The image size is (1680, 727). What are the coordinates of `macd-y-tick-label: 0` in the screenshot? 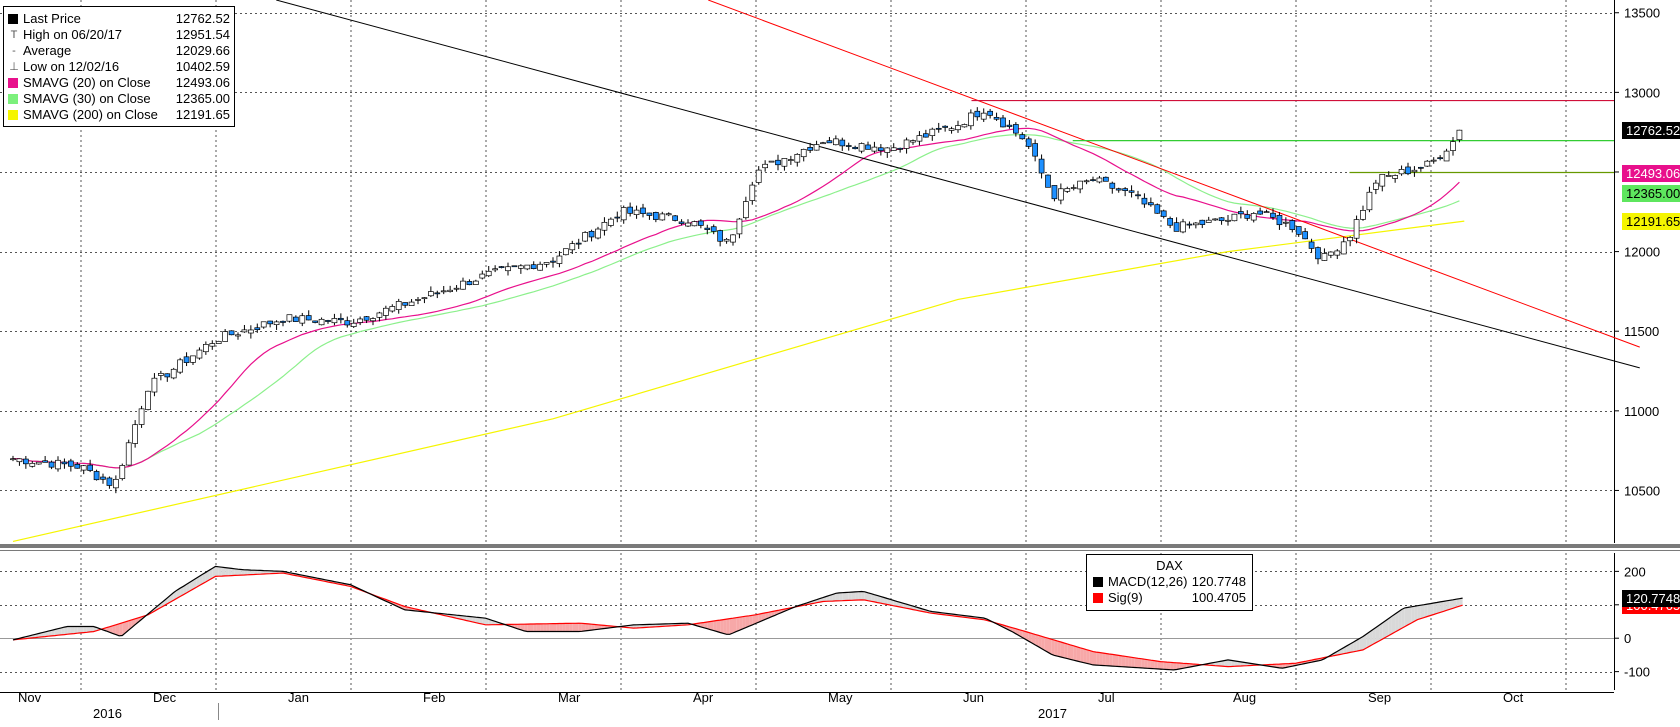 It's located at (1627, 638).